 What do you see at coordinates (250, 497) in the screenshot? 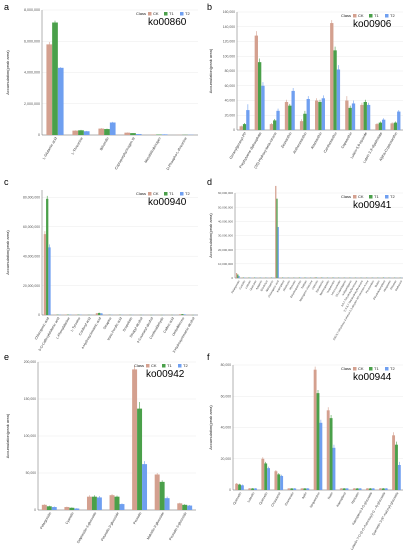
I see `x-tick-label: Luteolin` at bounding box center [250, 497].